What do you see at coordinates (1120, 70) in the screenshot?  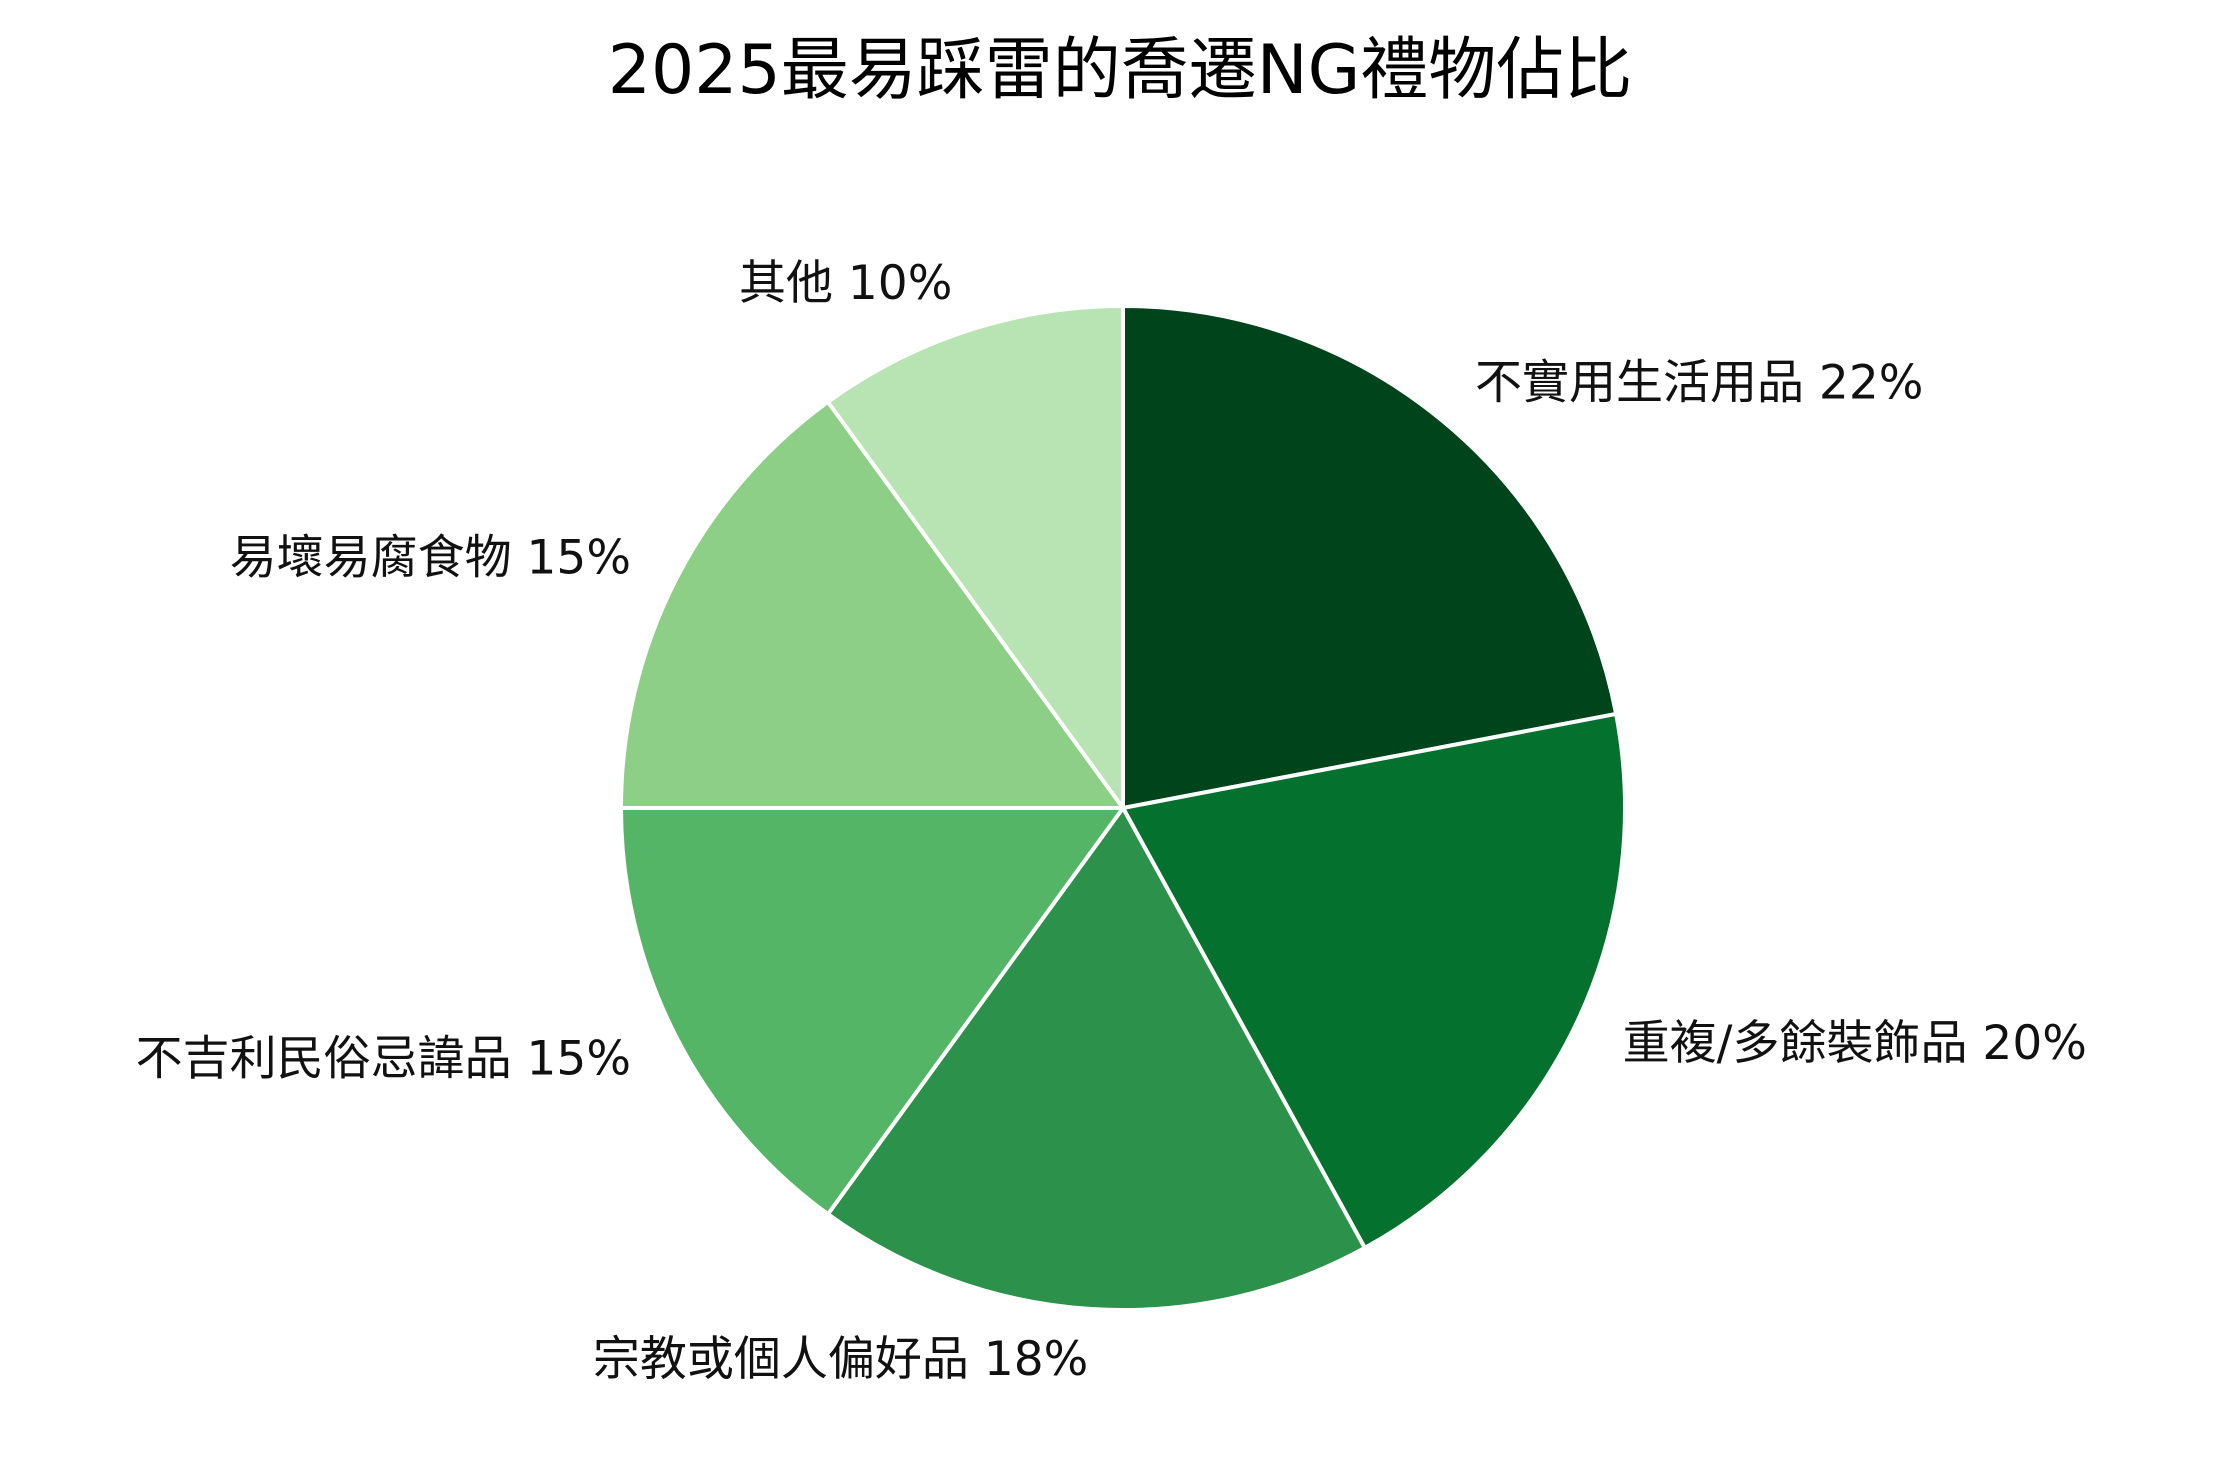 I see `chart-title: 2025最易踩雷的喬遷NG禮物佔比` at bounding box center [1120, 70].